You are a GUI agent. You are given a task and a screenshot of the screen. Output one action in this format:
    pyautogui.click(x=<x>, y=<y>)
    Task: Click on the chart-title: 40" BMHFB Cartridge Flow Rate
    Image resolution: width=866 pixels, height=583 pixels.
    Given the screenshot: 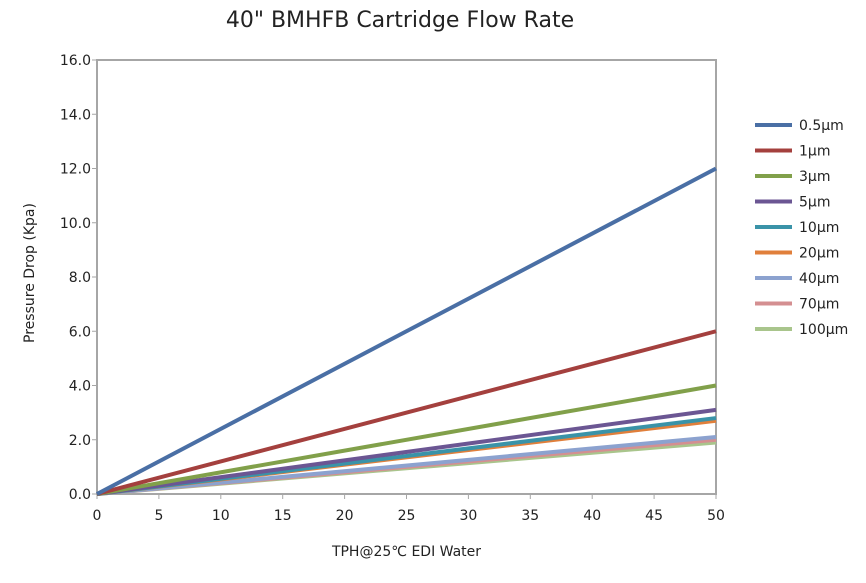 What is the action you would take?
    pyautogui.click(x=400, y=20)
    